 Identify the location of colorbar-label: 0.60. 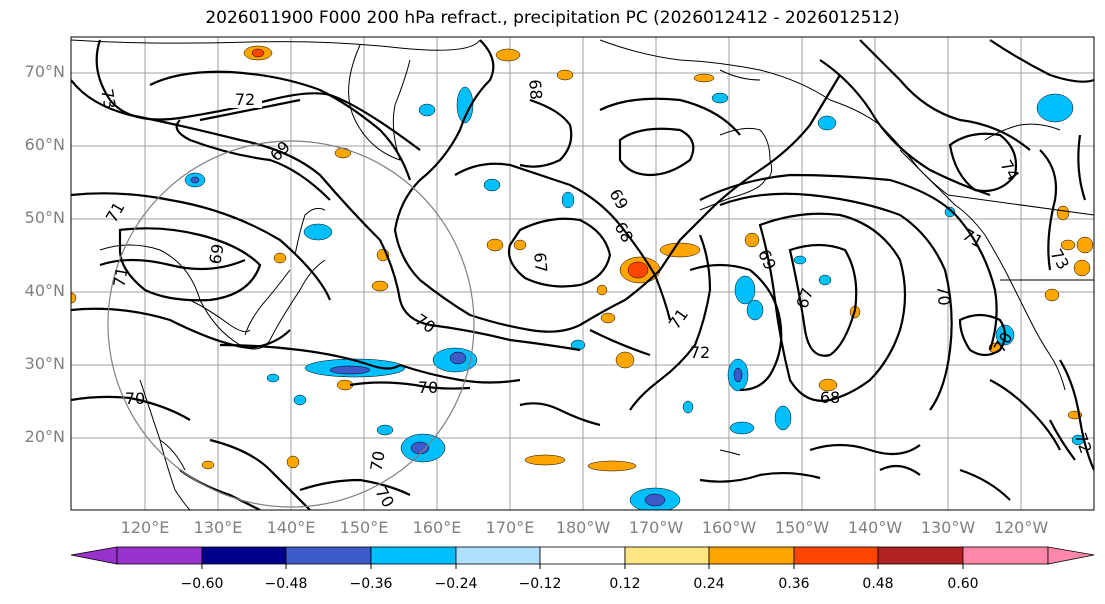
(963, 584).